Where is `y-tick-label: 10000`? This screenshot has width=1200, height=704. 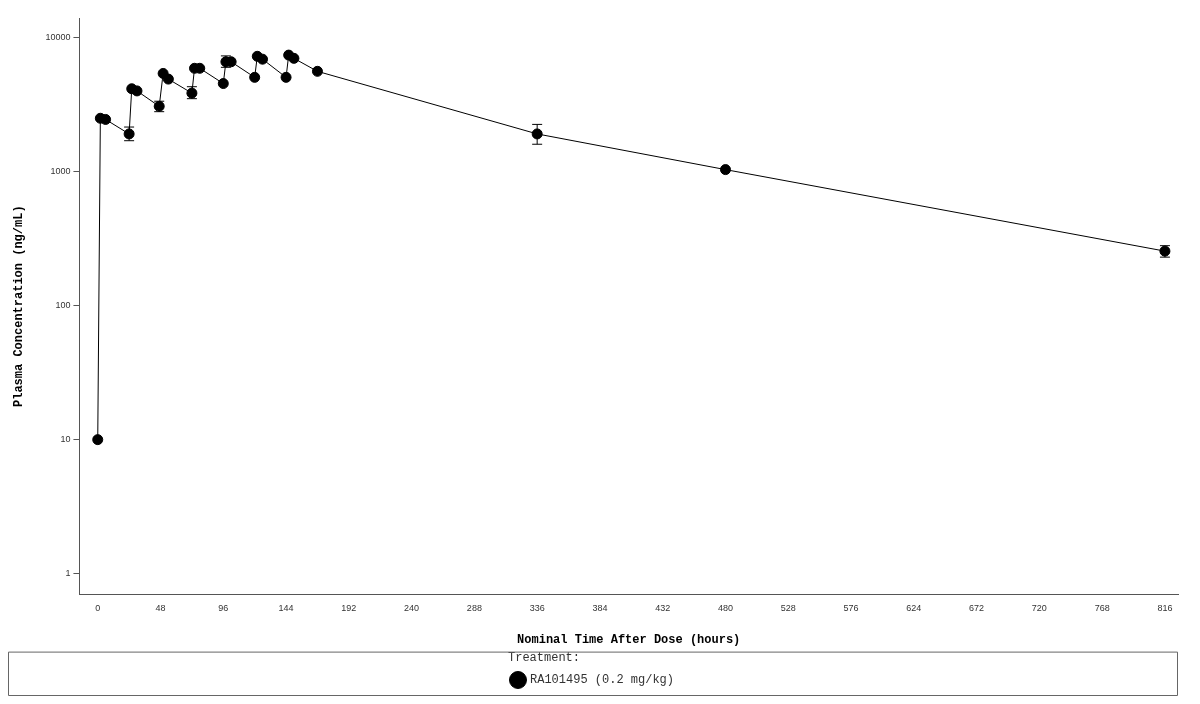 y-tick-label: 10000 is located at coordinates (58, 37).